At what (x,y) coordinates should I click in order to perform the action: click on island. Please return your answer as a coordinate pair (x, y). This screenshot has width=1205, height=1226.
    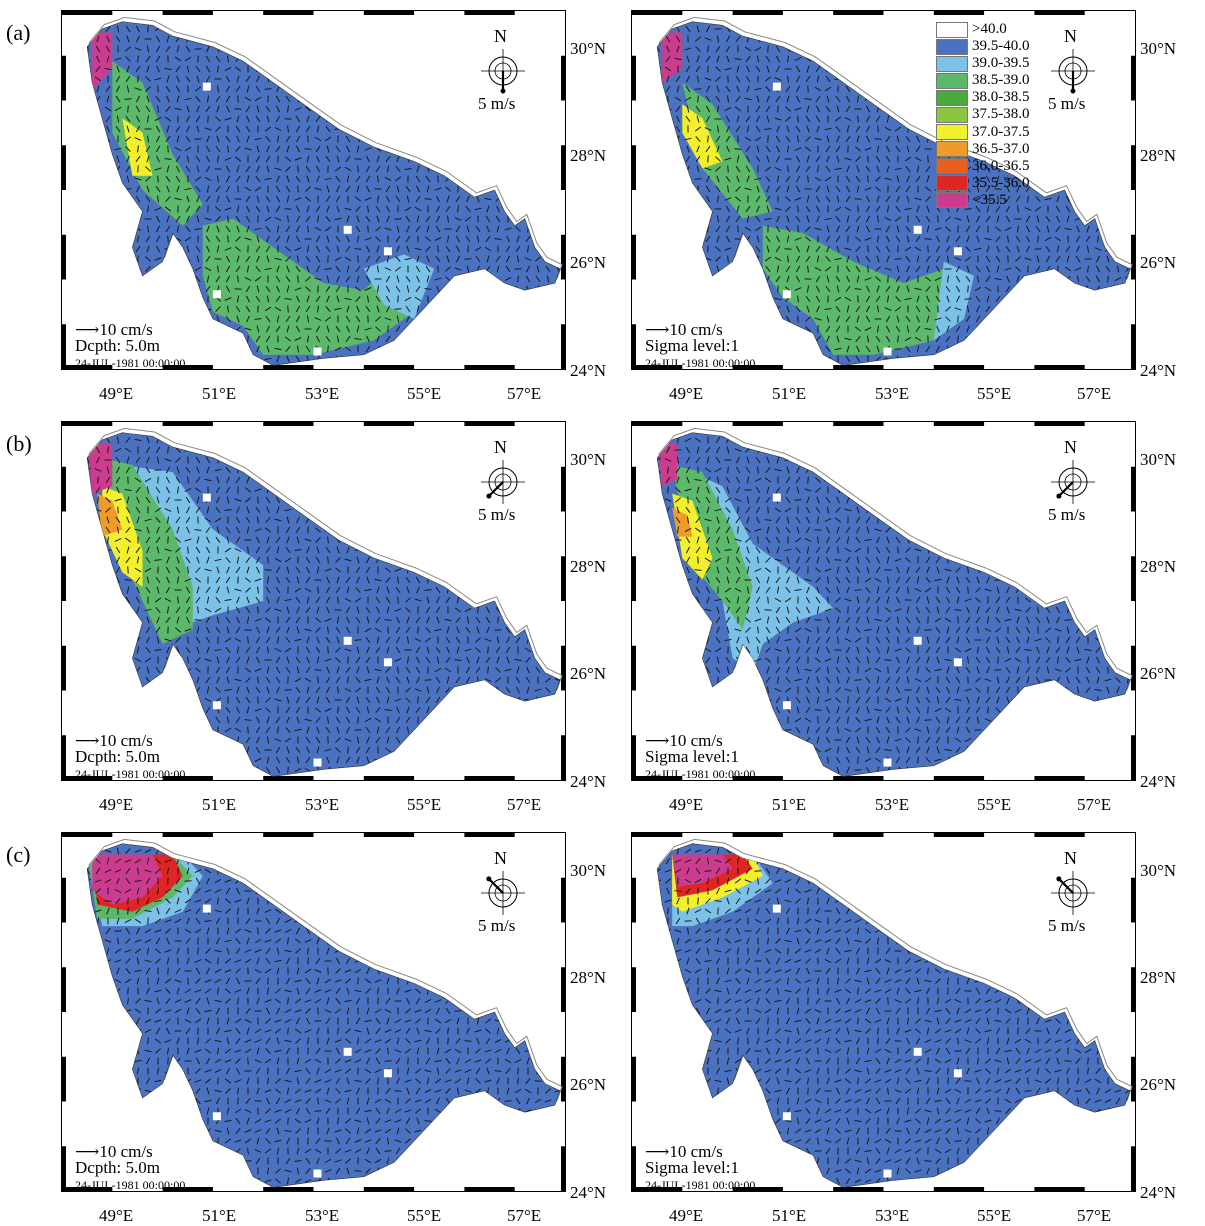
    Looking at the image, I should click on (958, 251).